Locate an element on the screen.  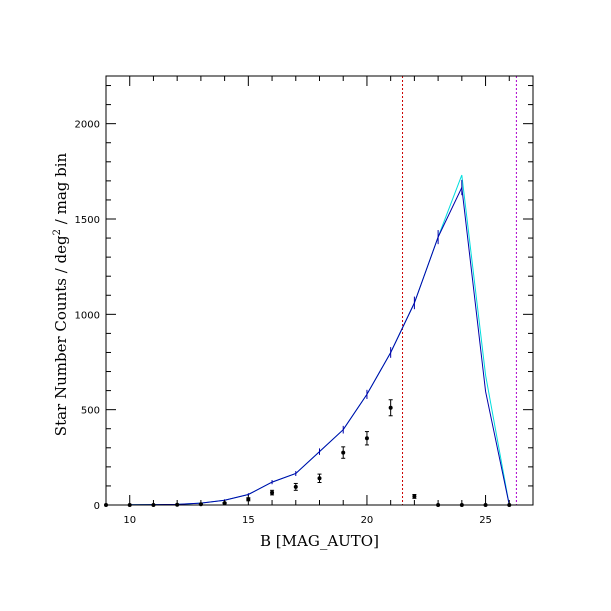
y-tick-label-0: 0 is located at coordinates (97, 506).